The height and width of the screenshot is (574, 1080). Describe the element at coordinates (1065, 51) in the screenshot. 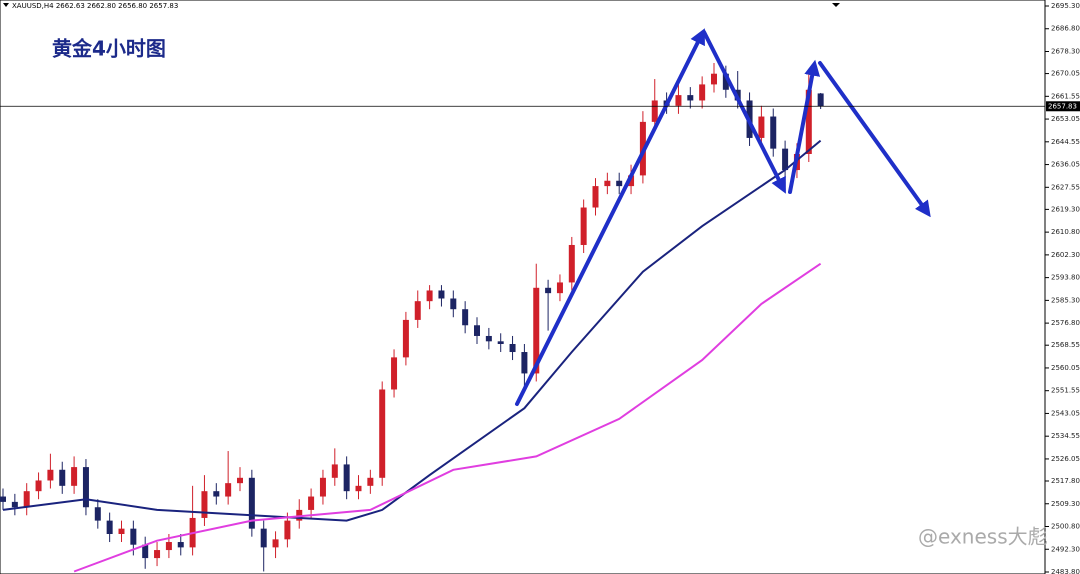

I see `y-tick-label: 2678.30` at that location.